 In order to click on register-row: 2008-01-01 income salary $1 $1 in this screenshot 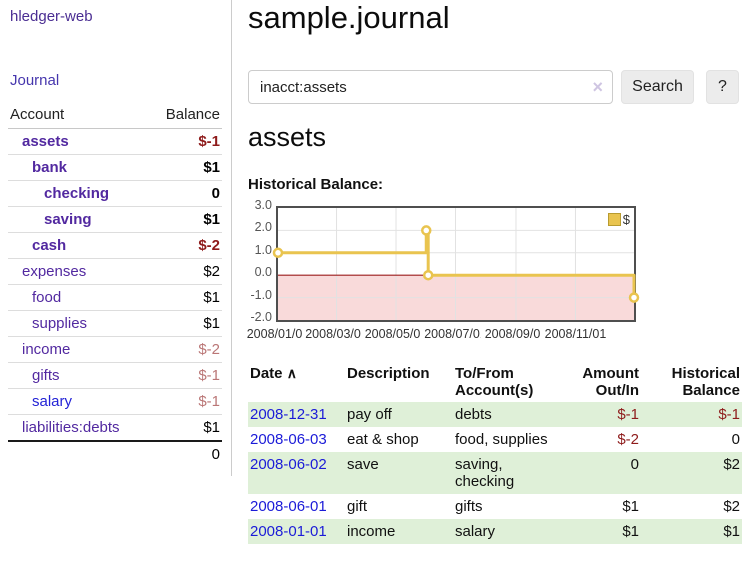, I will do `click(495, 531)`.